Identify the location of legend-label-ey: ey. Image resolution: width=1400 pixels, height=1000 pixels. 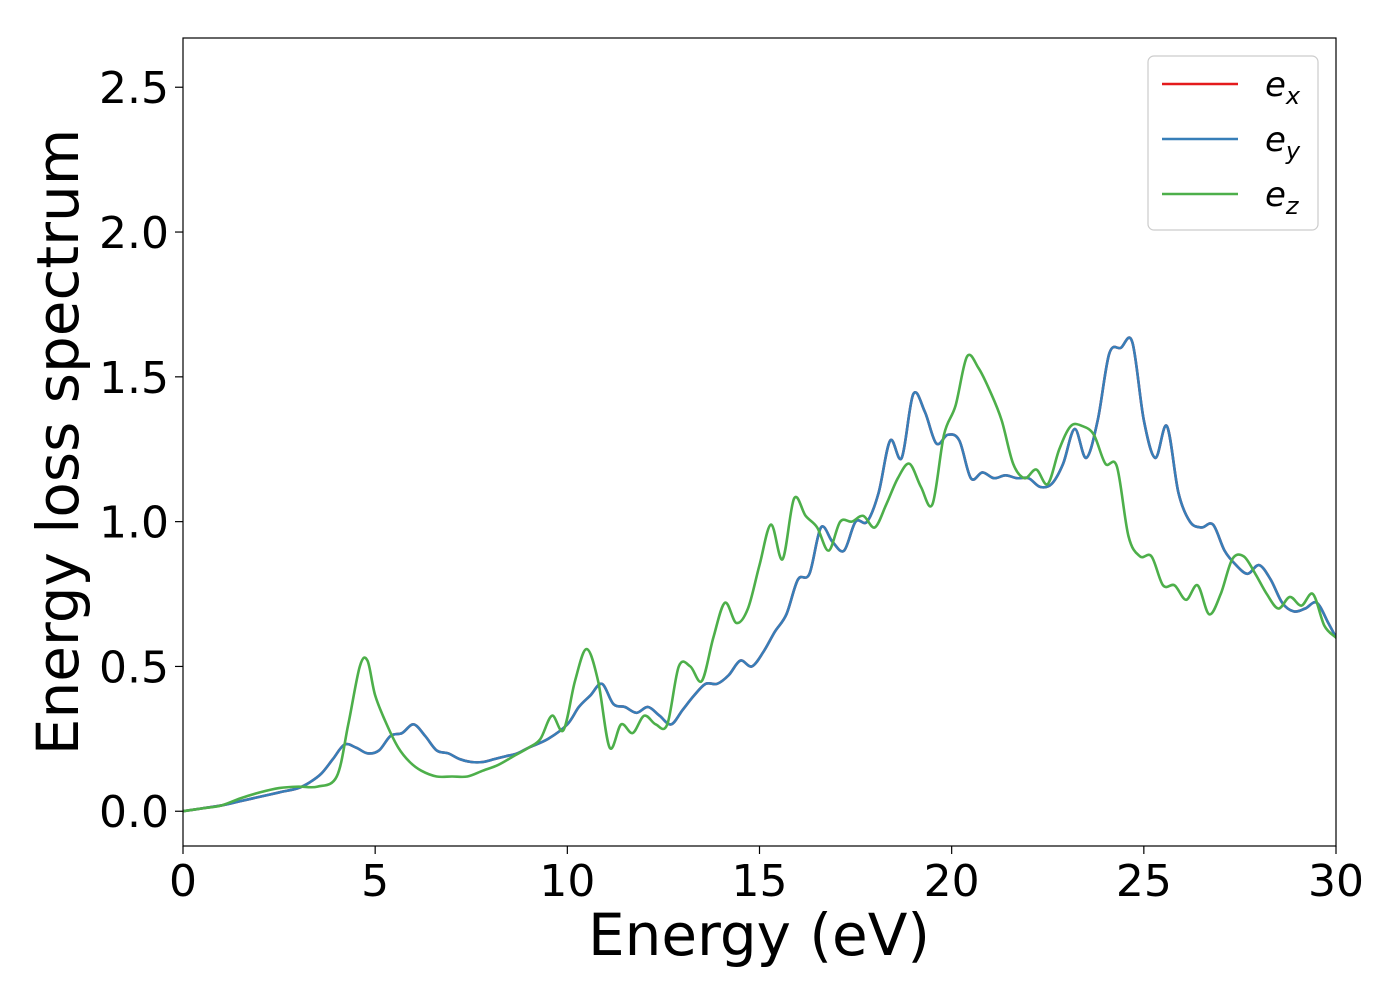
(1283, 142).